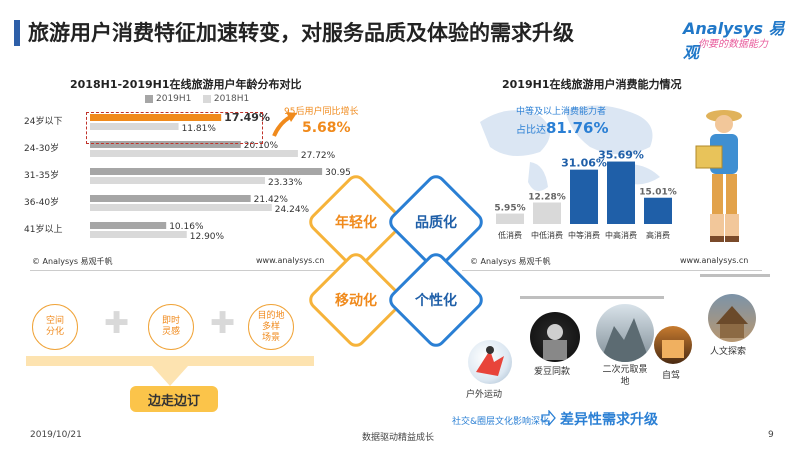 The height and width of the screenshot is (450, 800). I want to click on diamond-mobile-label: 移动化, so click(356, 301).